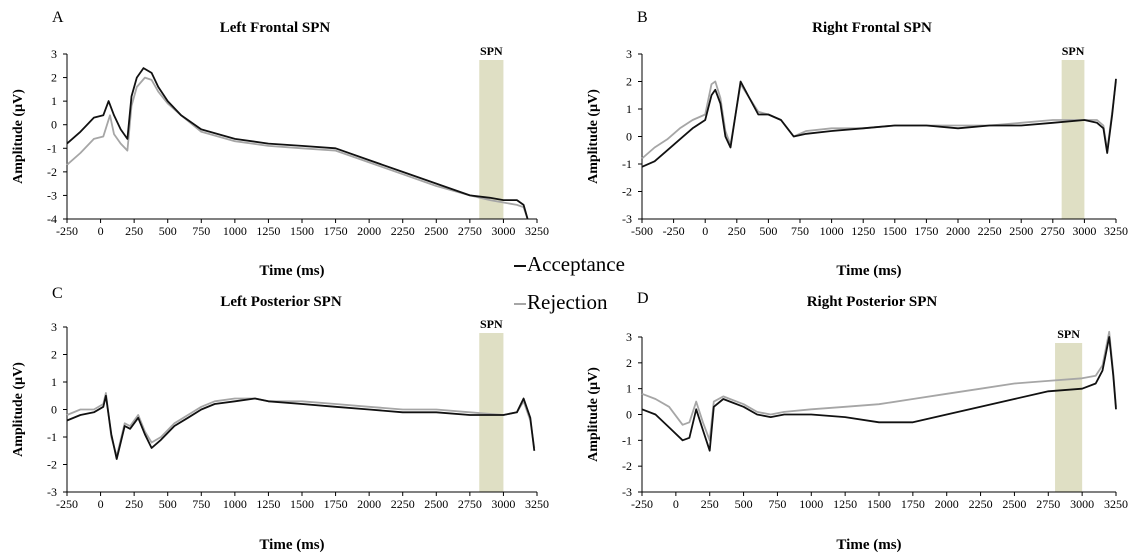 Image resolution: width=1132 pixels, height=553 pixels. Describe the element at coordinates (520, 266) in the screenshot. I see `legend-acceptance-swatch` at that location.